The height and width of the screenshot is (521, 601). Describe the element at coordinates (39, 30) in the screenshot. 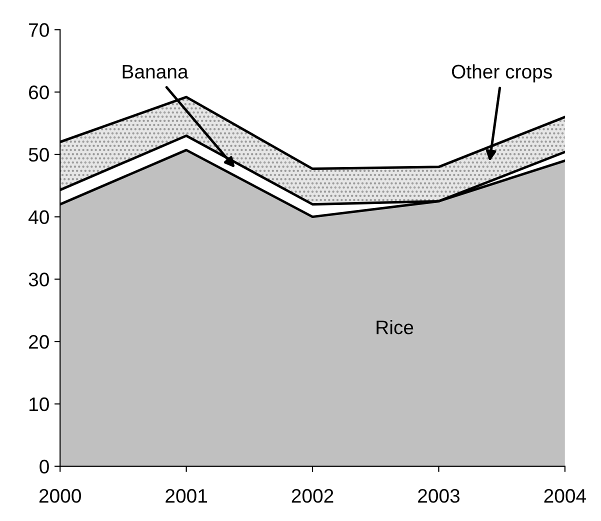

I see `y-tick-label: 70` at that location.